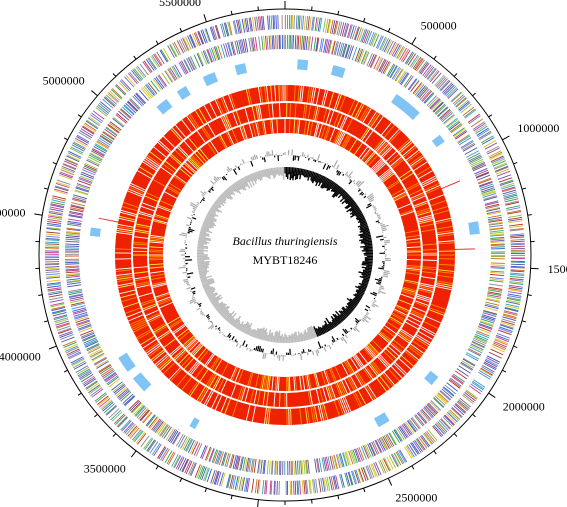  Describe the element at coordinates (515, 163) in the screenshot. I see `minor-tick` at that location.